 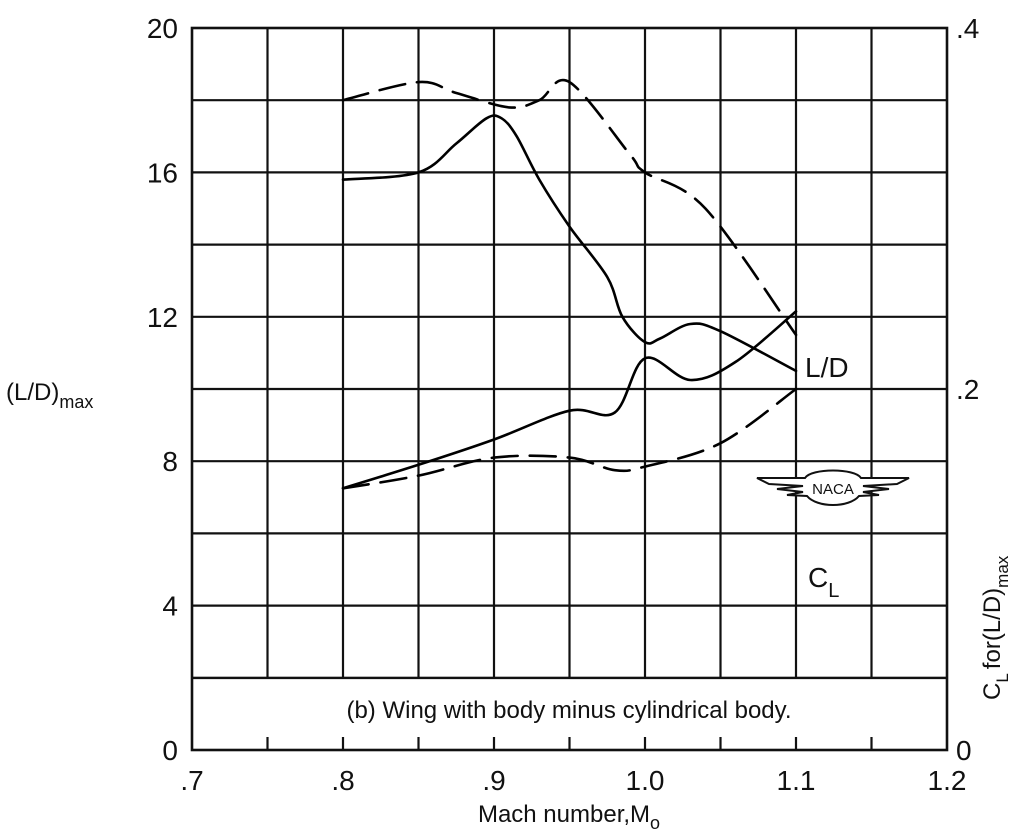 What do you see at coordinates (569, 438) in the screenshot?
I see `cl-dashed-series-line` at bounding box center [569, 438].